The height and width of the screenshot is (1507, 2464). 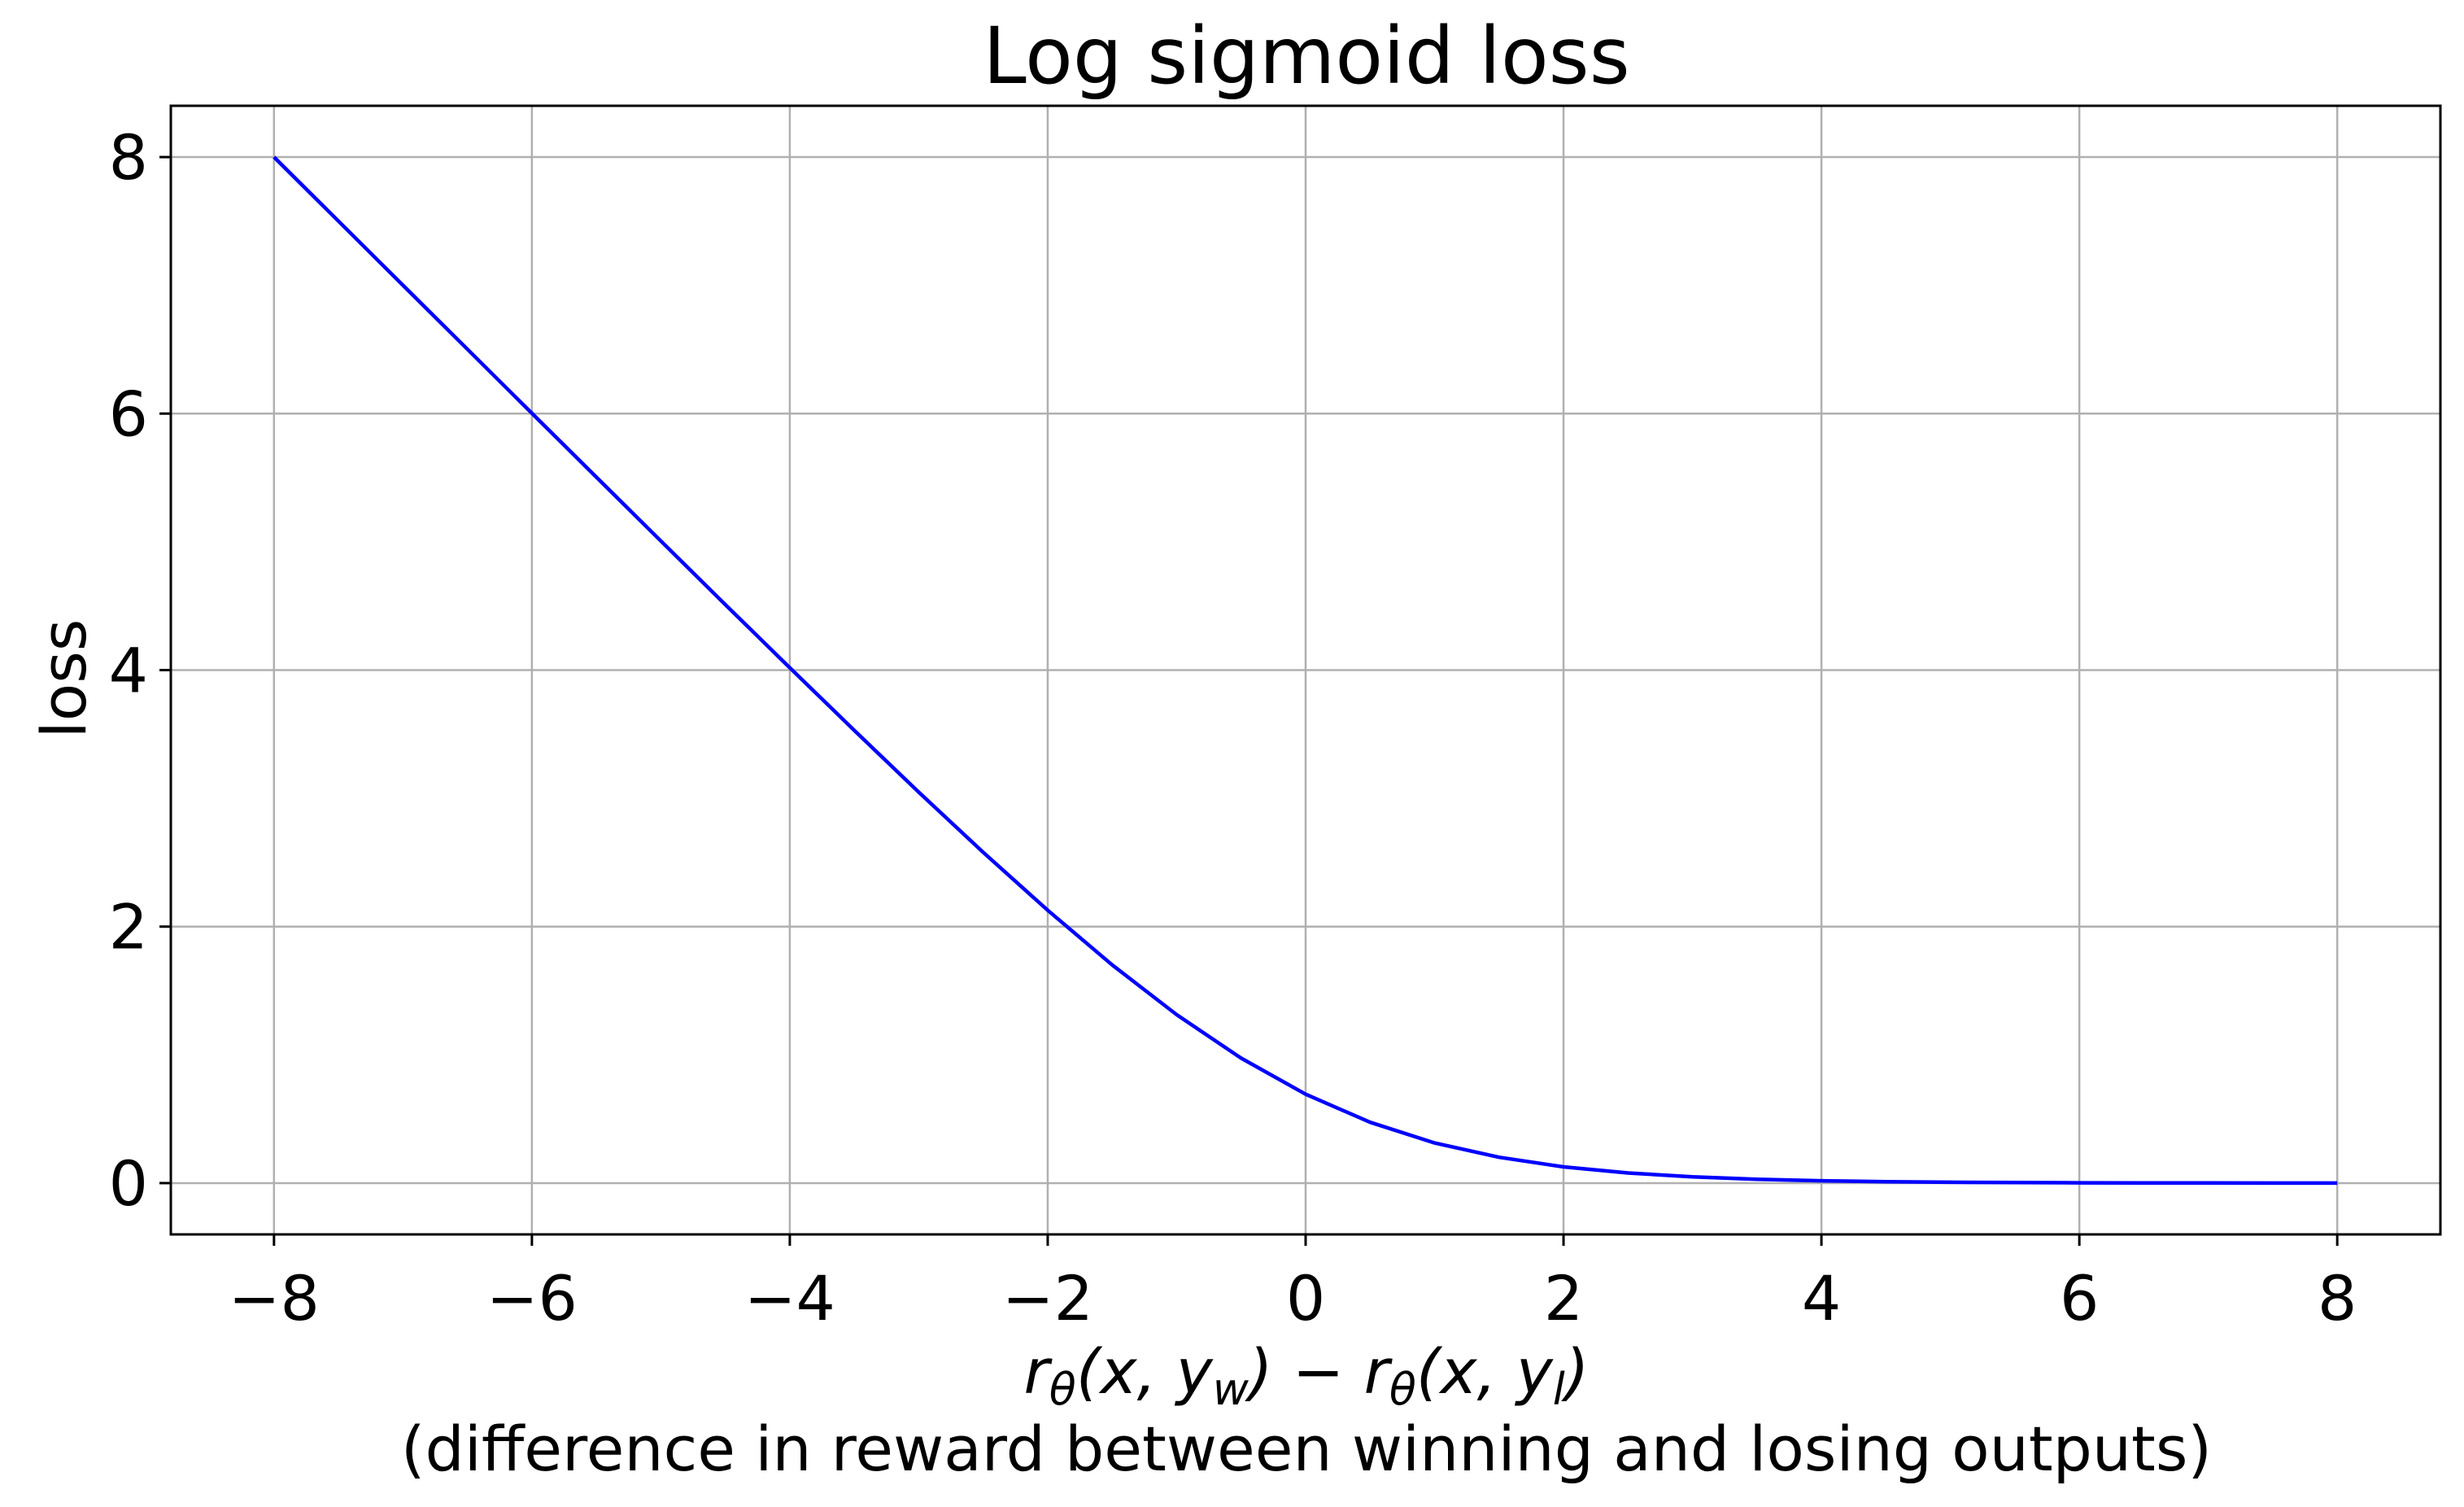 What do you see at coordinates (2337, 1298) in the screenshot?
I see `x-tick-label: 8` at bounding box center [2337, 1298].